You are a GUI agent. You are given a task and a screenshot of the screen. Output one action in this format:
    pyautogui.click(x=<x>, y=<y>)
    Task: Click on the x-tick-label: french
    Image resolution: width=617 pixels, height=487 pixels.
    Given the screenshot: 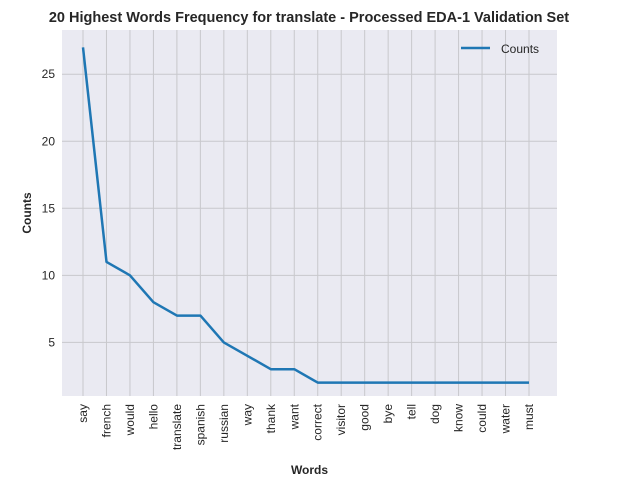 What is the action you would take?
    pyautogui.click(x=106, y=420)
    